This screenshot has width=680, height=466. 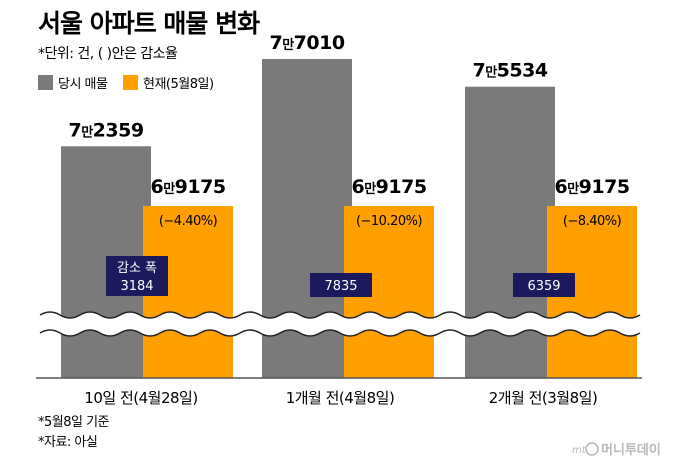 What do you see at coordinates (136, 286) in the screenshot?
I see `decrease-amount-label: 3184` at bounding box center [136, 286].